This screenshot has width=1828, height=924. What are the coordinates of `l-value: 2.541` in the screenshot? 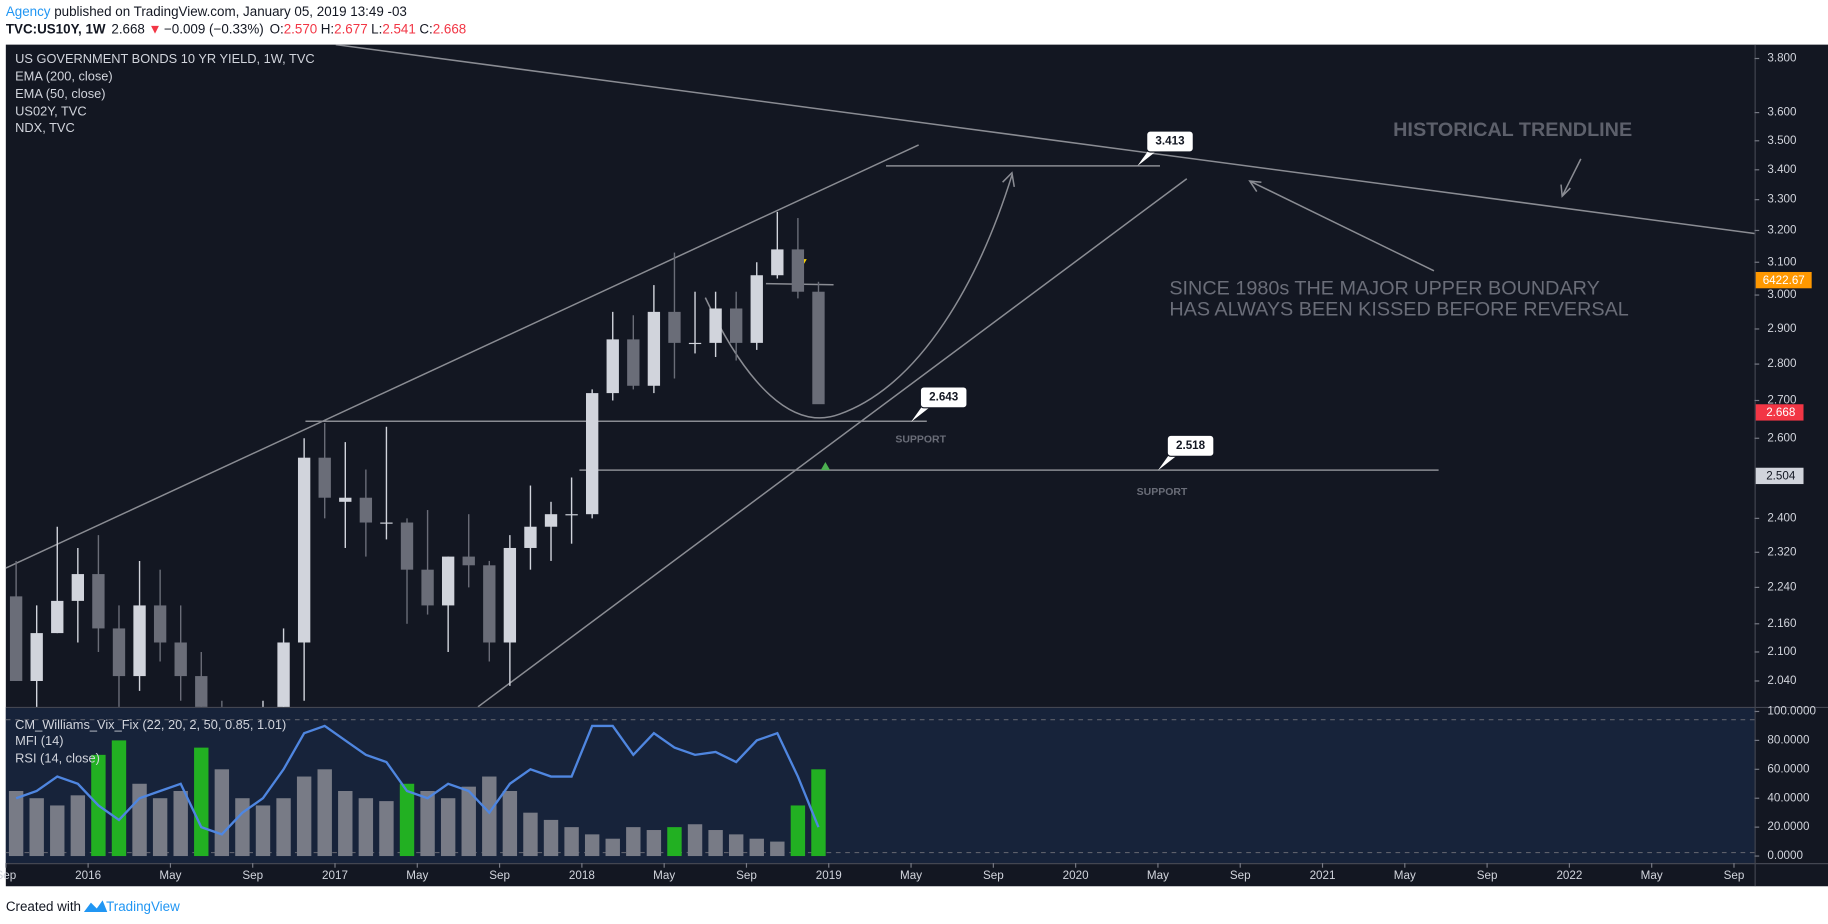 It's located at (399, 28).